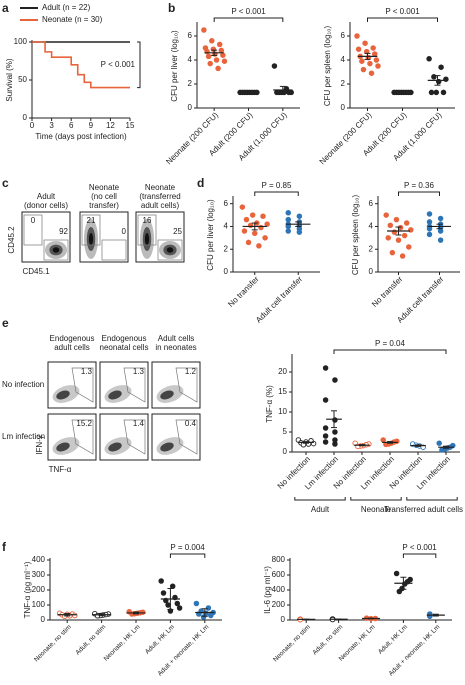 The image size is (465, 685). What do you see at coordinates (292, 644) in the screenshot?
I see `x-tick-label: Neonate, no stim` at bounding box center [292, 644].